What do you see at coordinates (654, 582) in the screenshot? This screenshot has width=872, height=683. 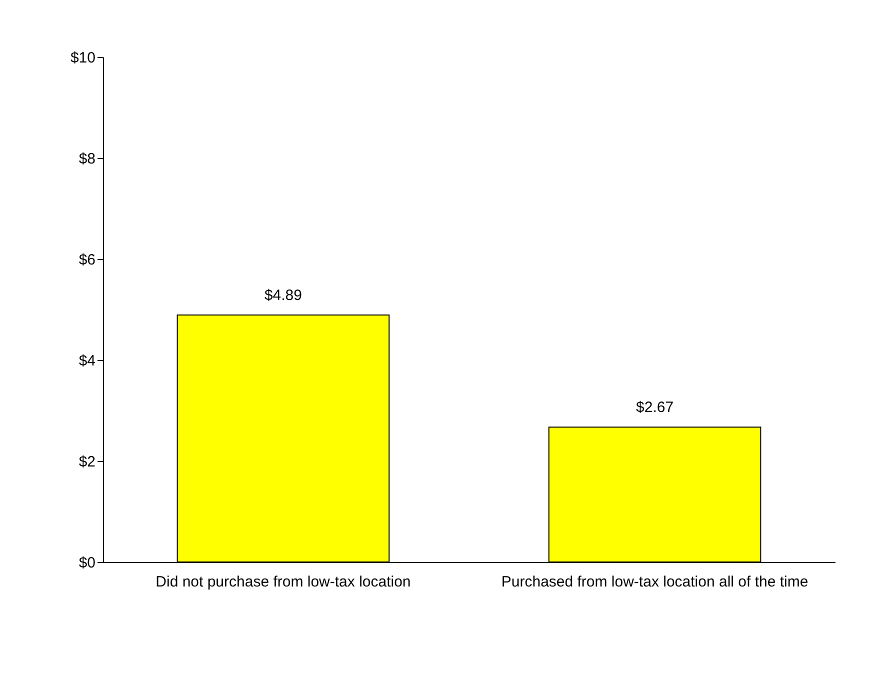 I see `x-tick-label: Purchased from low-tax location all of the time` at bounding box center [654, 582].